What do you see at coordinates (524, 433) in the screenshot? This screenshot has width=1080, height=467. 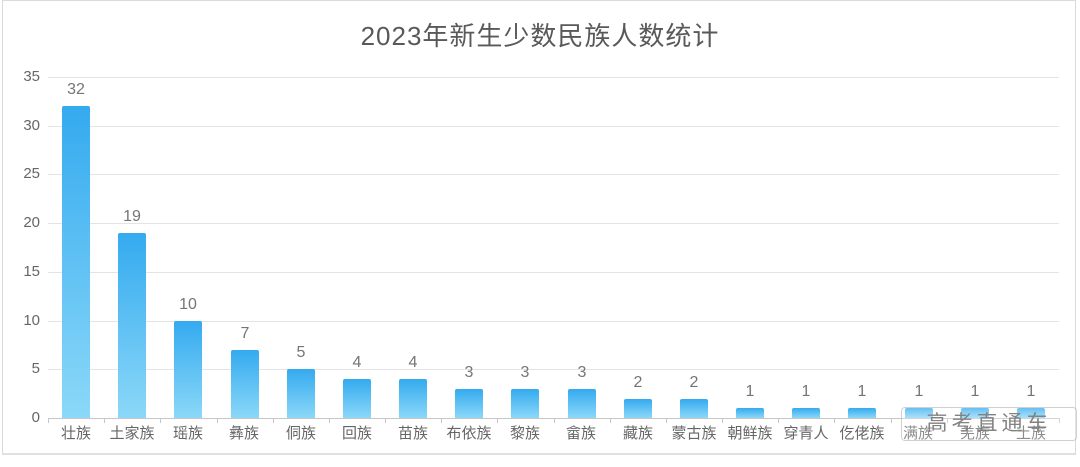 I see `x-axis-label: 黎族` at bounding box center [524, 433].